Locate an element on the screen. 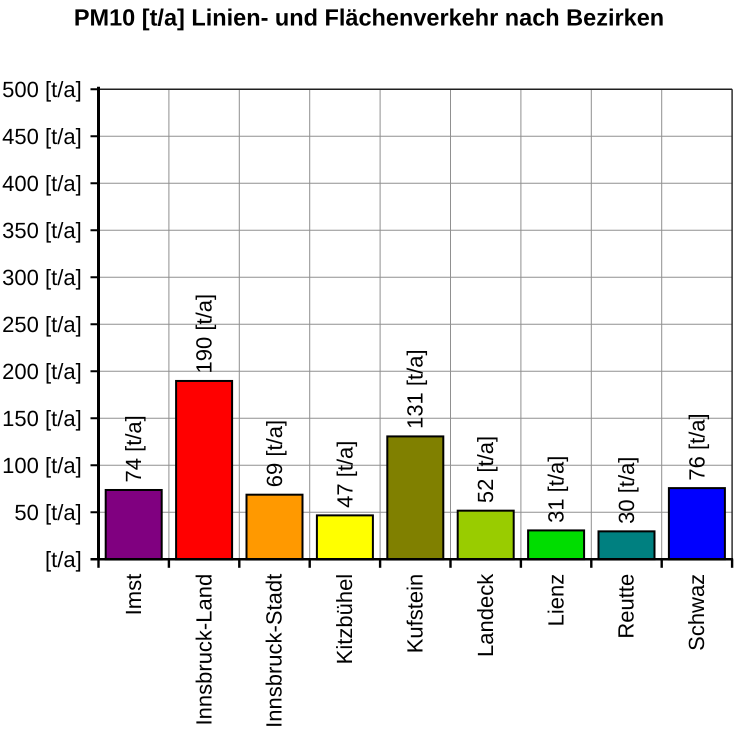 The image size is (740, 732). svg-text: 47 [t/a] is located at coordinates (344, 474).